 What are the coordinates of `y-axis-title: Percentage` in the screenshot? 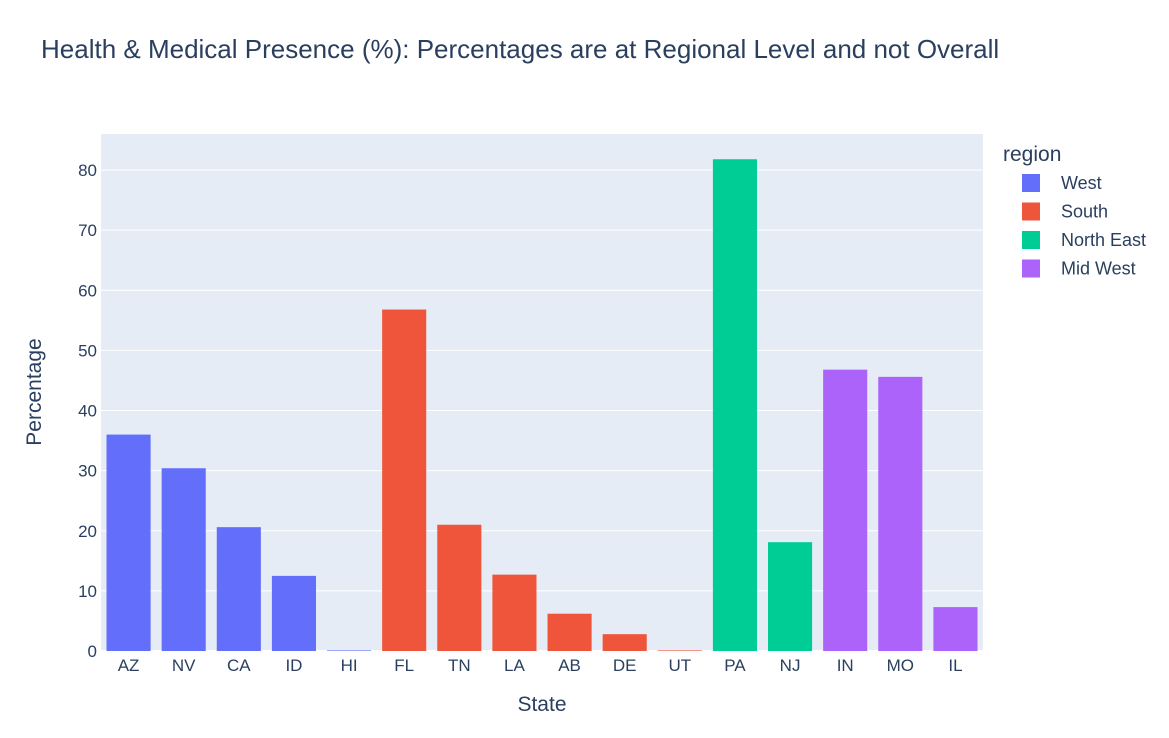 It's located at (34, 391).